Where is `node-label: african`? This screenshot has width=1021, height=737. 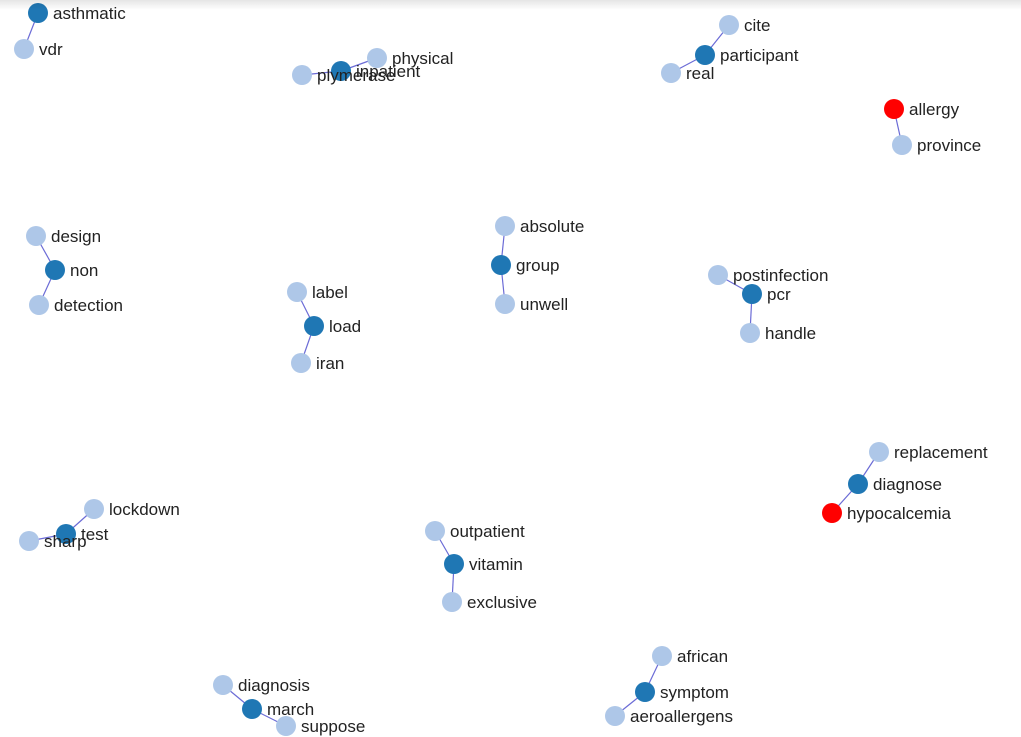
node-label: african is located at coordinates (702, 656).